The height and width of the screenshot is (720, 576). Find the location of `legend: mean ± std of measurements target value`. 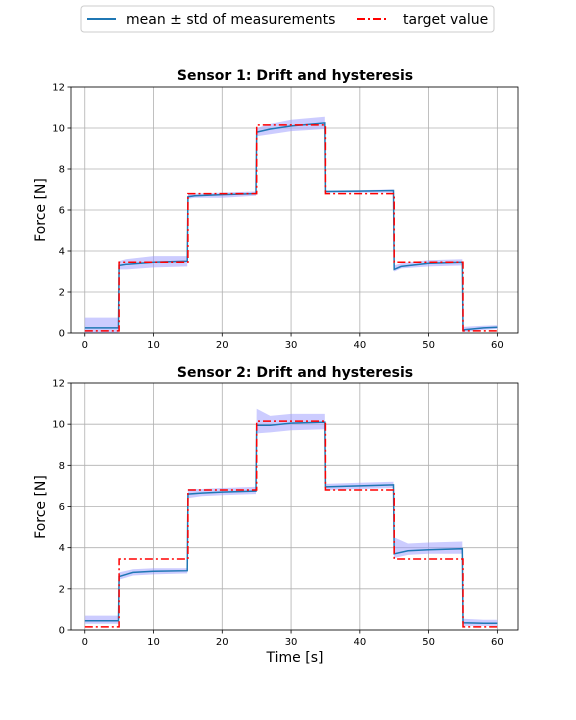

legend: mean ± std of measurements target value is located at coordinates (287, 19).